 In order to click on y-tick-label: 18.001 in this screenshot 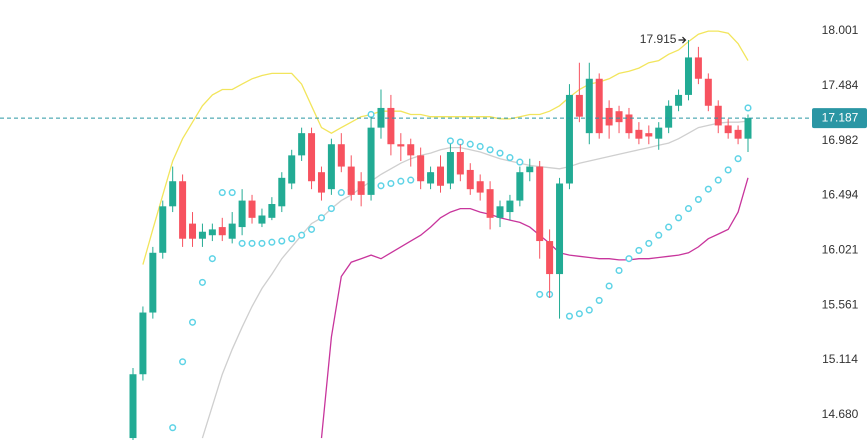, I will do `click(840, 30)`.